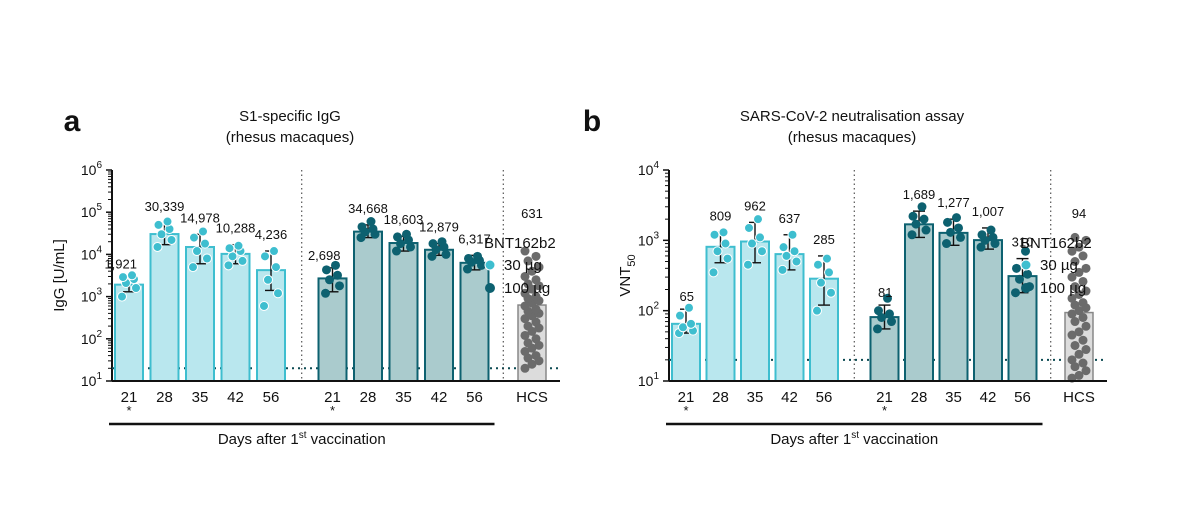  What do you see at coordinates (1056, 266) in the screenshot?
I see `legend: BNT162b2 30 µg 100 µg` at bounding box center [1056, 266].